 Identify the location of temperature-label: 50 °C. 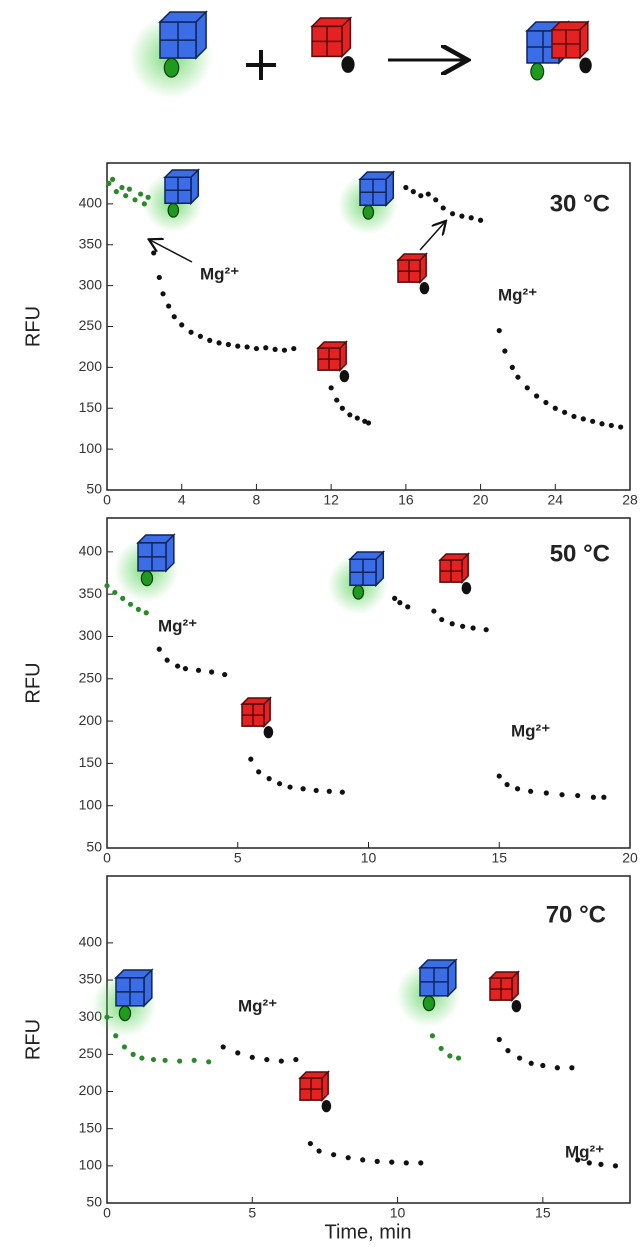
(580, 553).